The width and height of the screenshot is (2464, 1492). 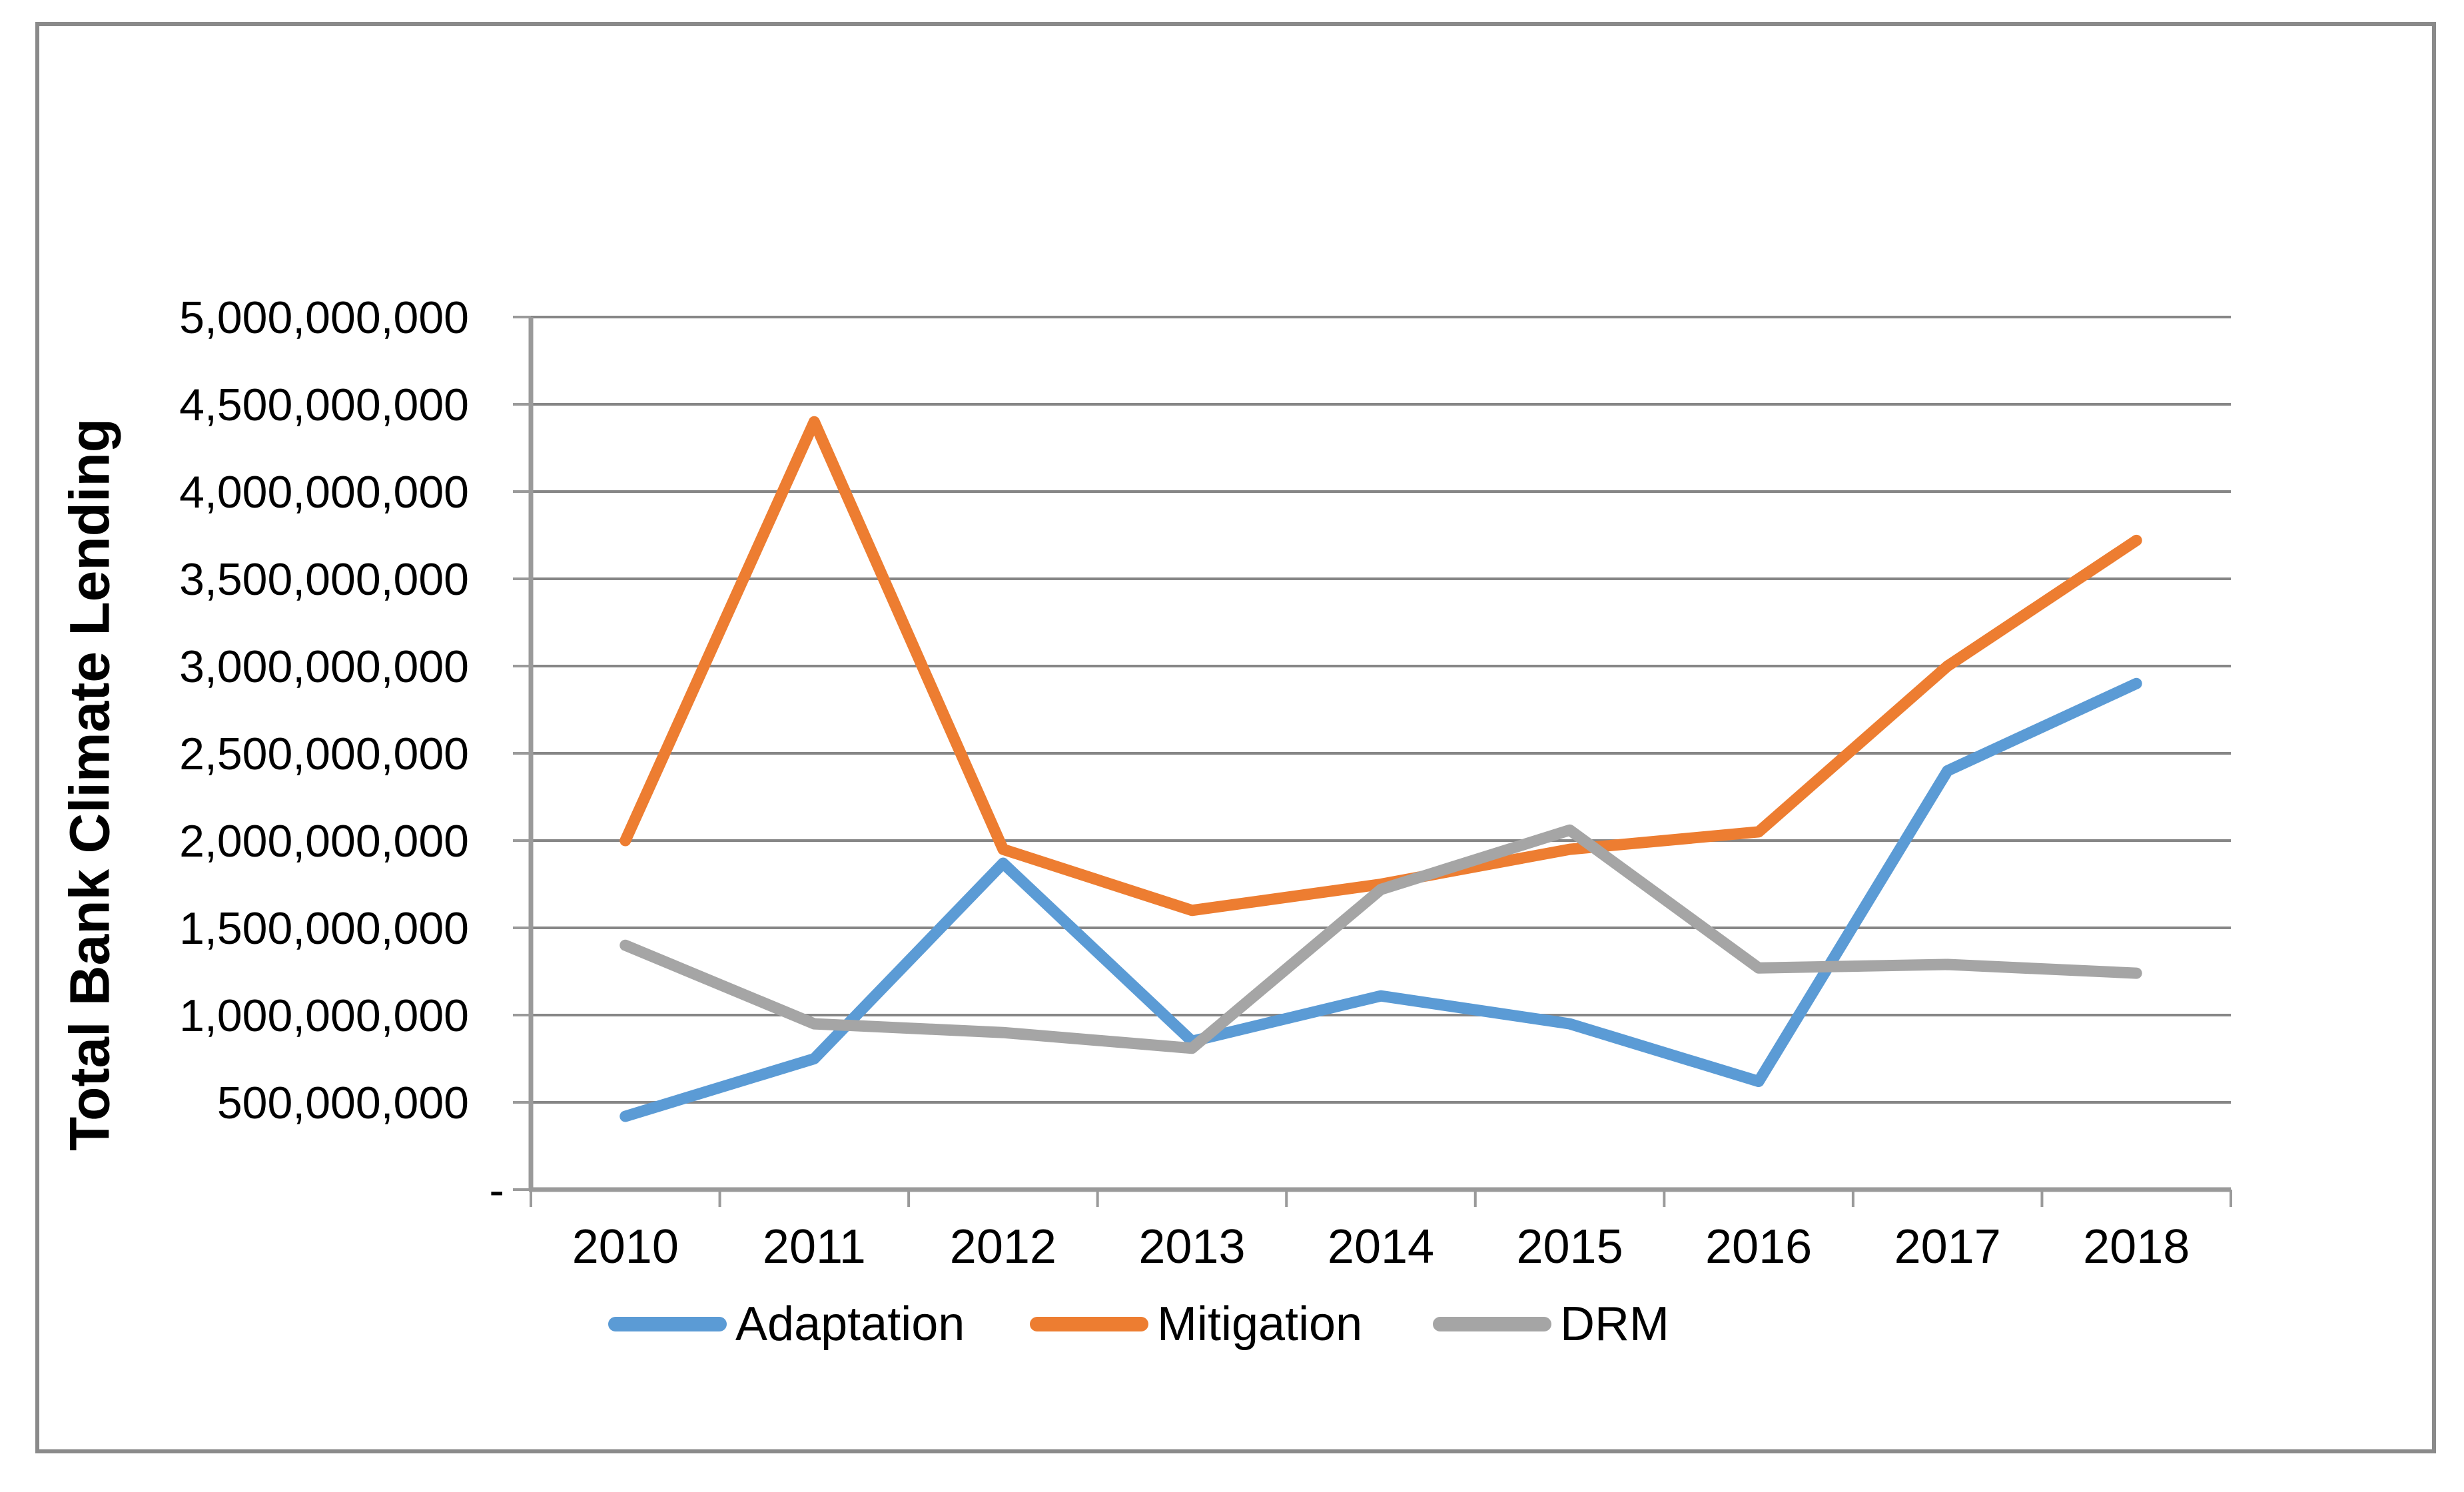 I want to click on legend-item-mitigation: Mitigation, so click(x=1196, y=1324).